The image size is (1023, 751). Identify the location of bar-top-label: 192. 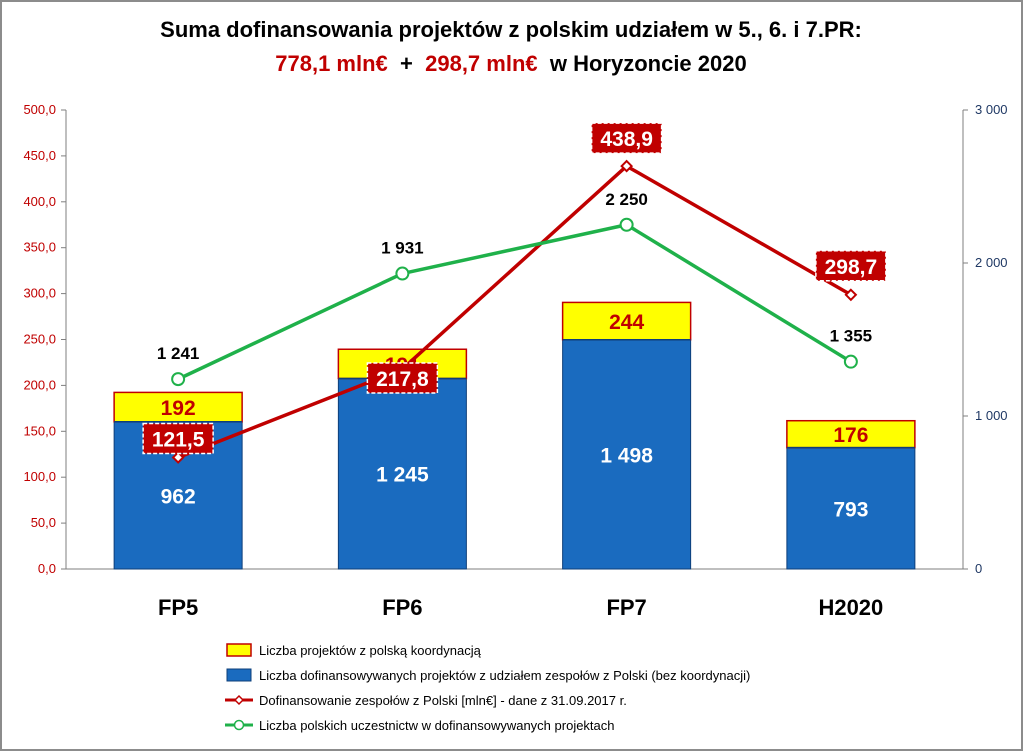
(178, 408).